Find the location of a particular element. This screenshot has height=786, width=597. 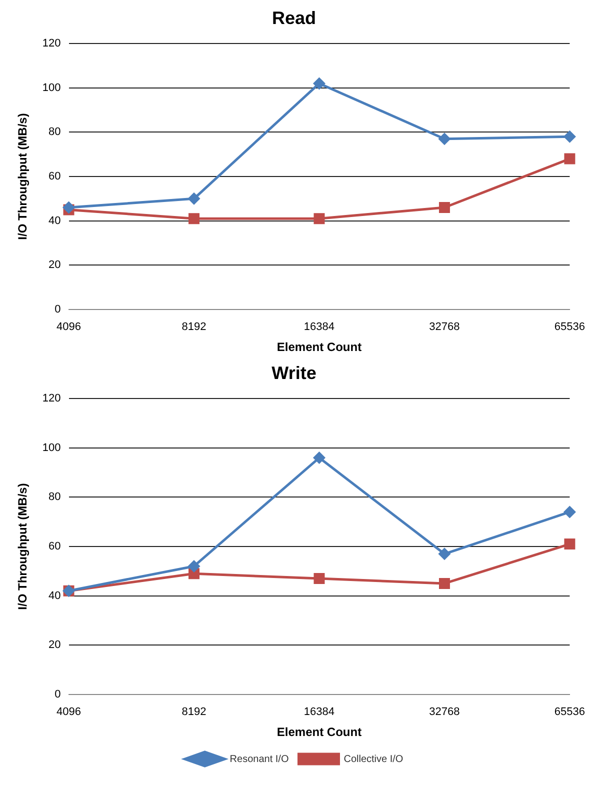

legend-label: Collective I/O is located at coordinates (374, 759).